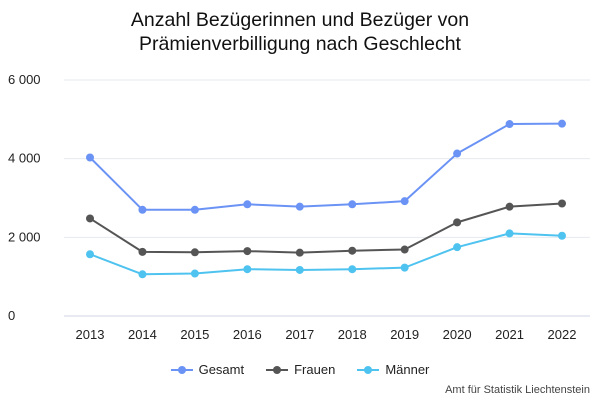 Image resolution: width=600 pixels, height=400 pixels. I want to click on legend-swatch-m-nner, so click(368, 370).